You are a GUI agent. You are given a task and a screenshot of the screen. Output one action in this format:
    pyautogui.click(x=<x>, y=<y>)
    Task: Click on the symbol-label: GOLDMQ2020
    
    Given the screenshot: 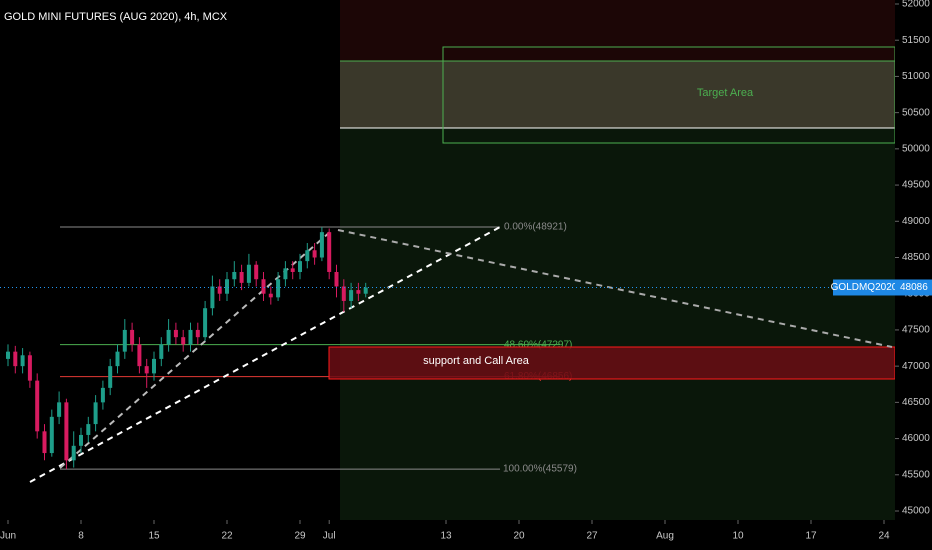 What is the action you would take?
    pyautogui.click(x=864, y=287)
    